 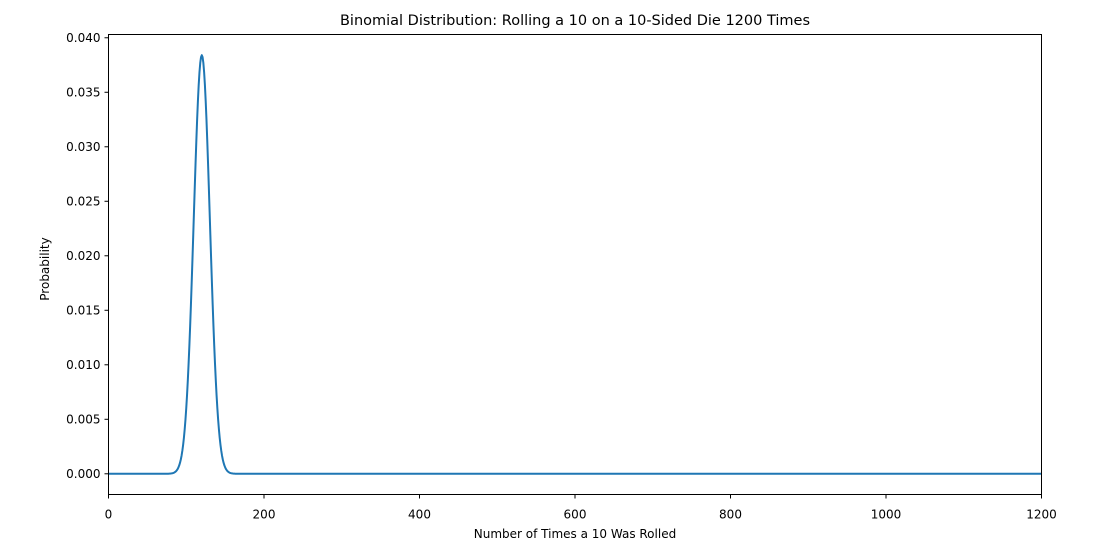 What do you see at coordinates (419, 515) in the screenshot?
I see `x-tick-label: 400` at bounding box center [419, 515].